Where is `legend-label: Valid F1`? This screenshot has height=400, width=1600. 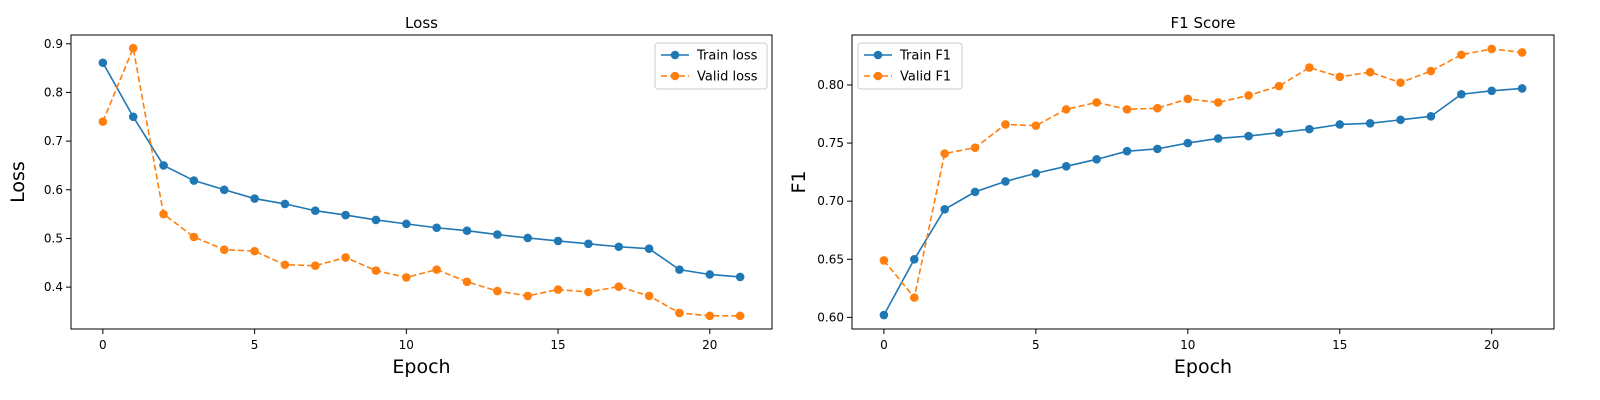
legend-label: Valid F1 is located at coordinates (925, 77).